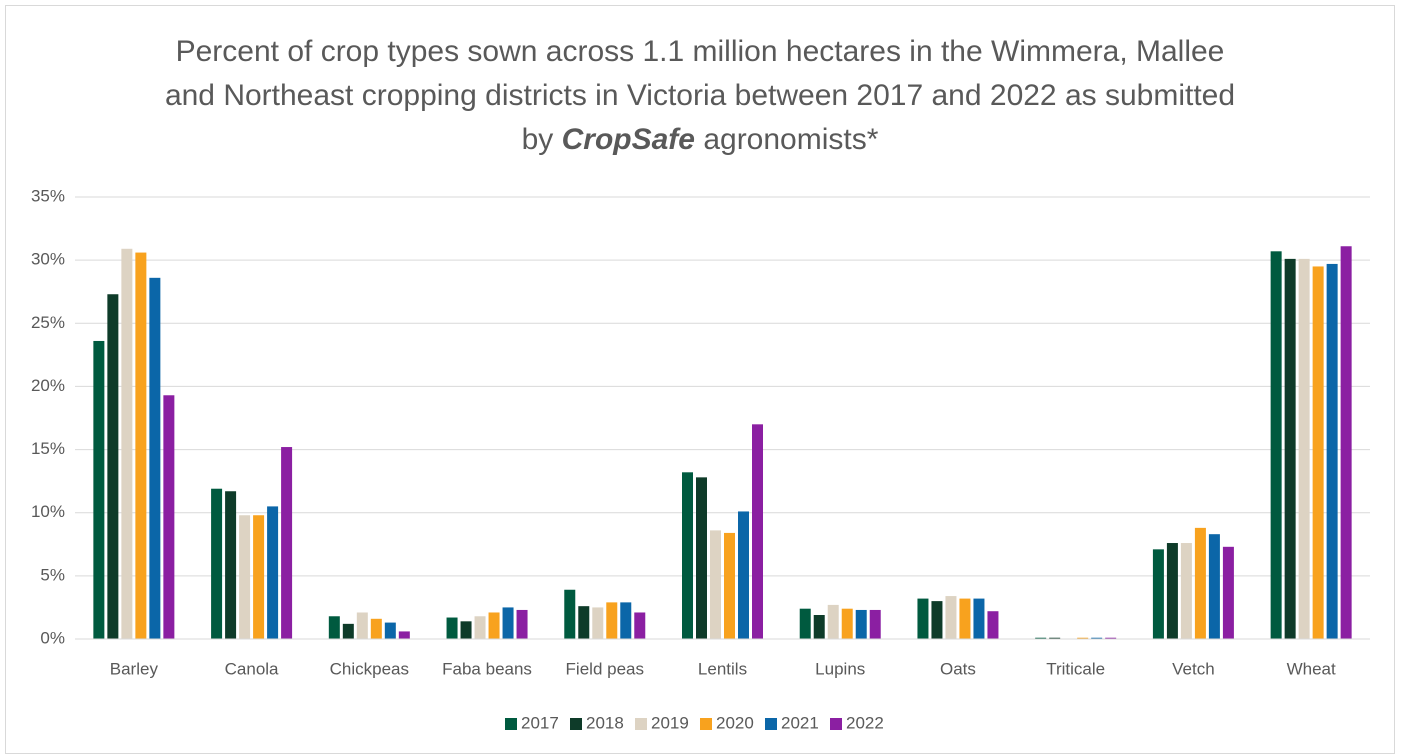 This screenshot has height=755, width=1401. What do you see at coordinates (48, 259) in the screenshot?
I see `y-tick-label: 30%` at bounding box center [48, 259].